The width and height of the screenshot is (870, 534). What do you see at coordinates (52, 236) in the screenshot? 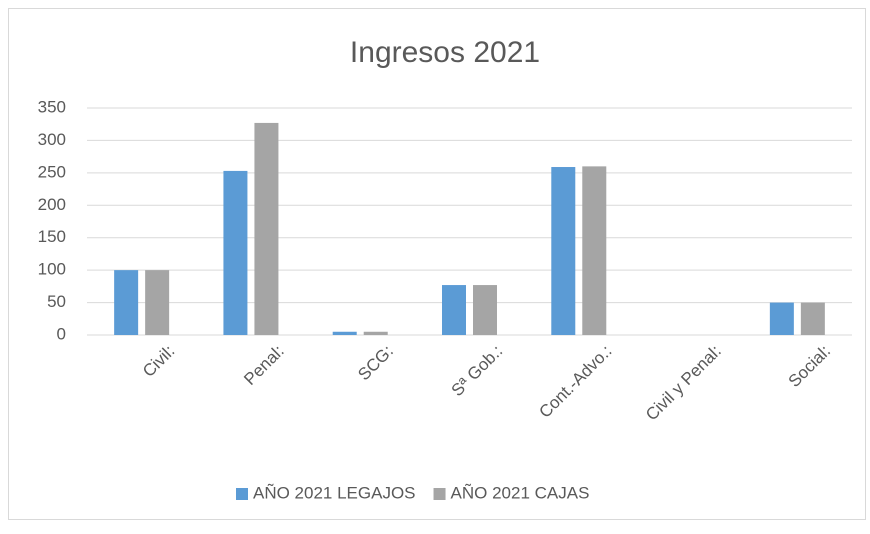
I see `y-tick-label: 150` at bounding box center [52, 236].